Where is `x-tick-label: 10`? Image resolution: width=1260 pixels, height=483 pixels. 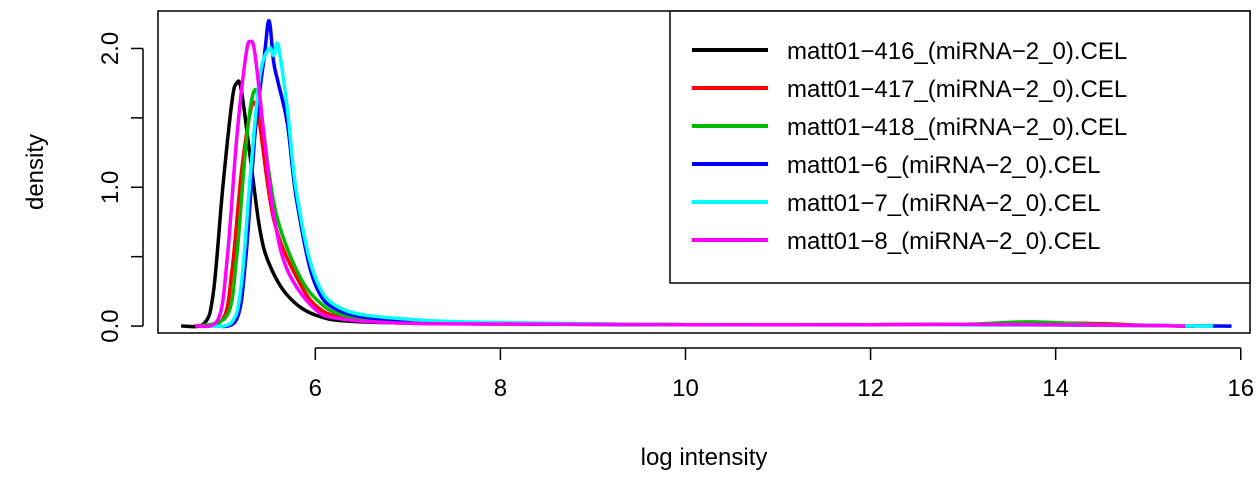
x-tick-label: 10 is located at coordinates (685, 388).